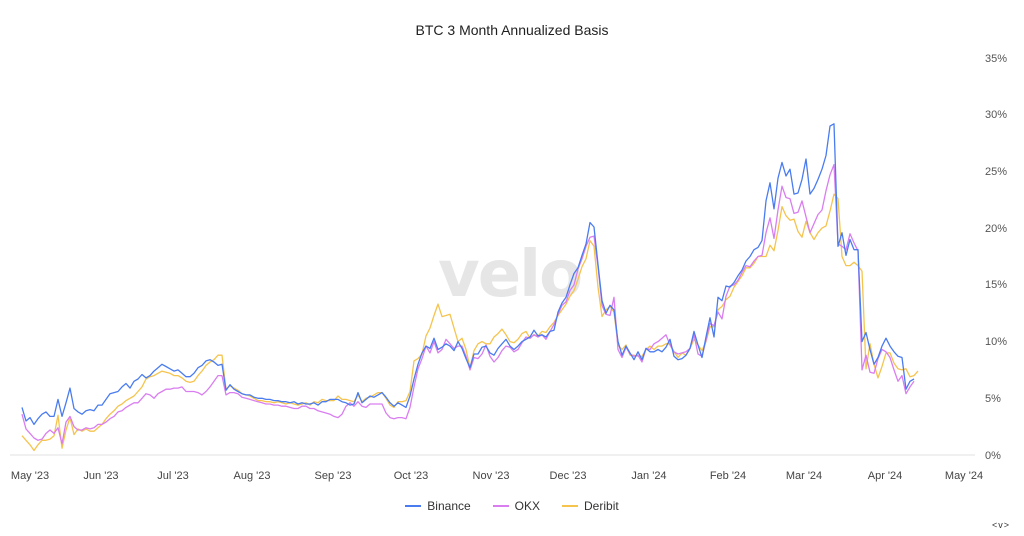 Image resolution: width=1024 pixels, height=536 pixels. I want to click on legend-item-binance: Binance, so click(438, 506).